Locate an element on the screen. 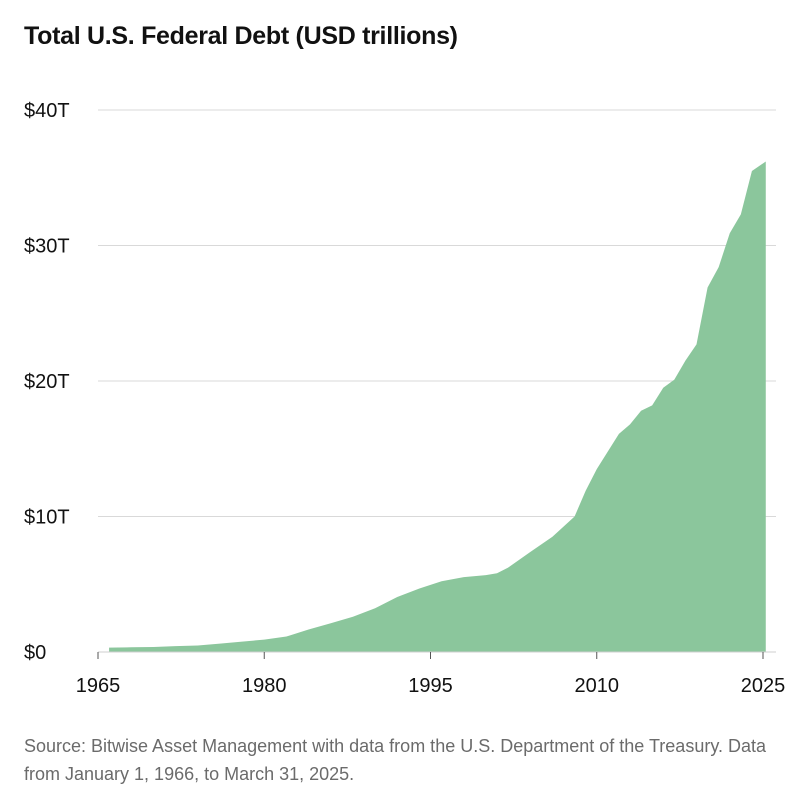 This screenshot has width=806, height=798. y-tick-label: $30T is located at coordinates (47, 247).